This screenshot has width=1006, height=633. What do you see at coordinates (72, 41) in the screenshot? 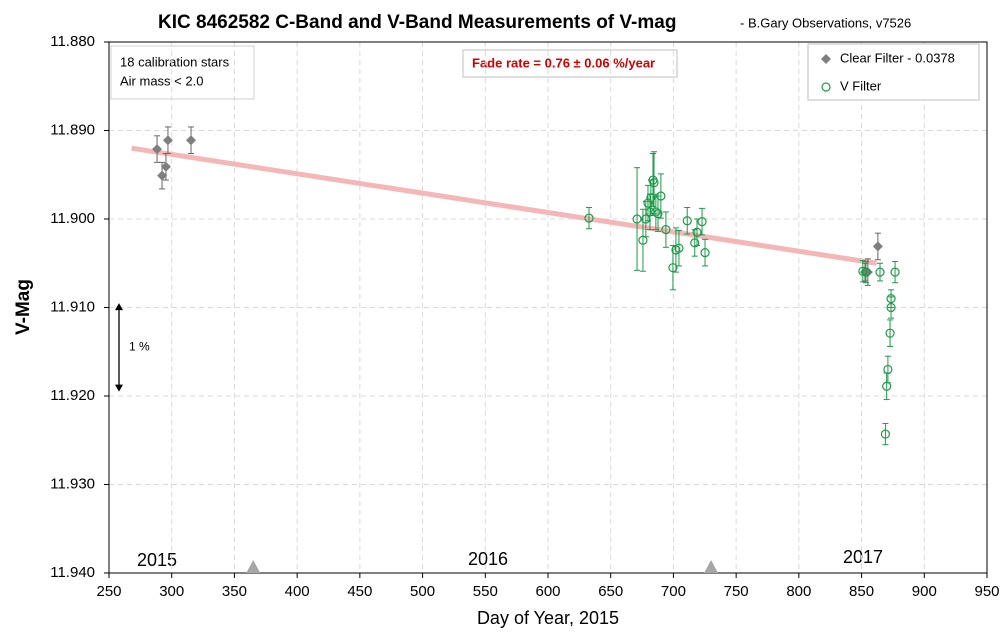
I see `y-tick-label: 11.880` at bounding box center [72, 41].